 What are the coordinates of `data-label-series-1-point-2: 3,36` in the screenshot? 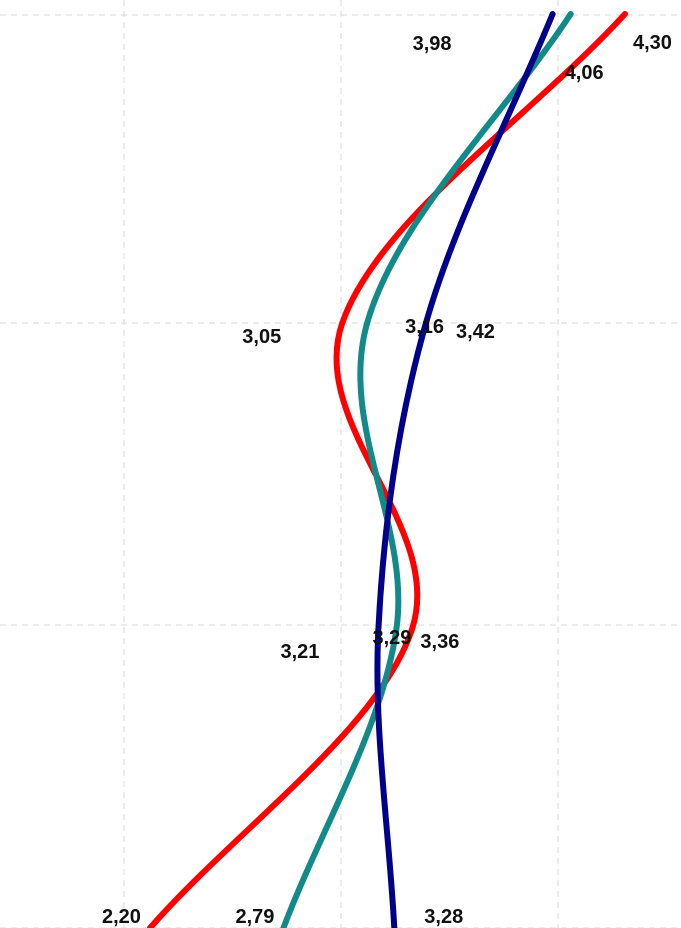 It's located at (439, 642).